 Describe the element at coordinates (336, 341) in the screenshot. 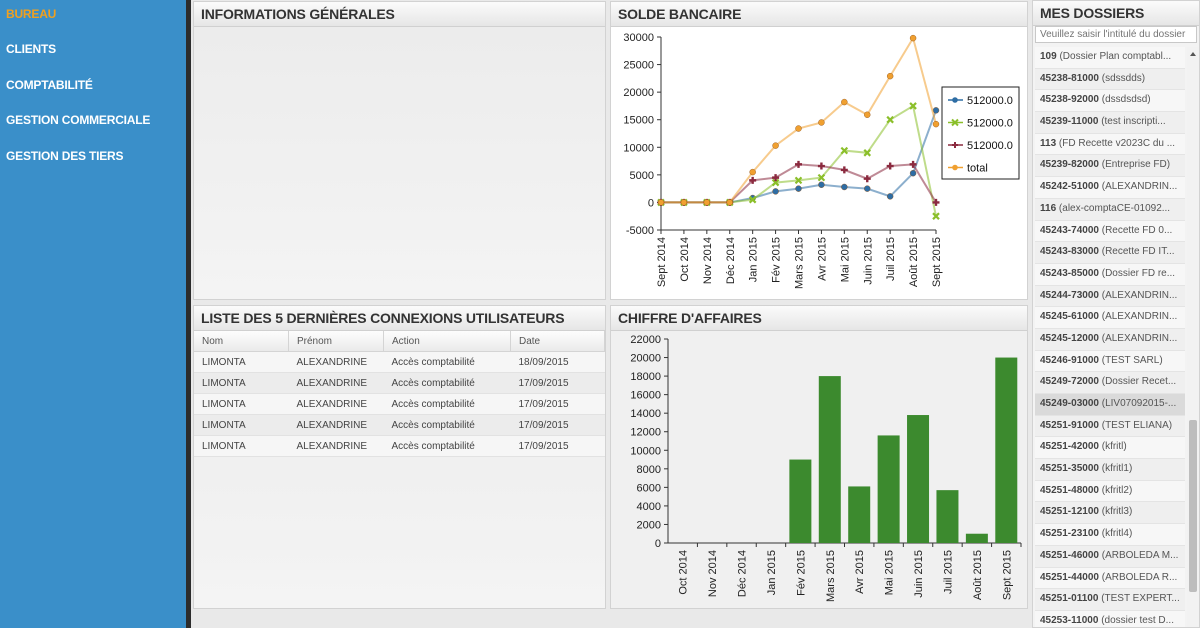

I see `col-prenom: Prénom` at that location.